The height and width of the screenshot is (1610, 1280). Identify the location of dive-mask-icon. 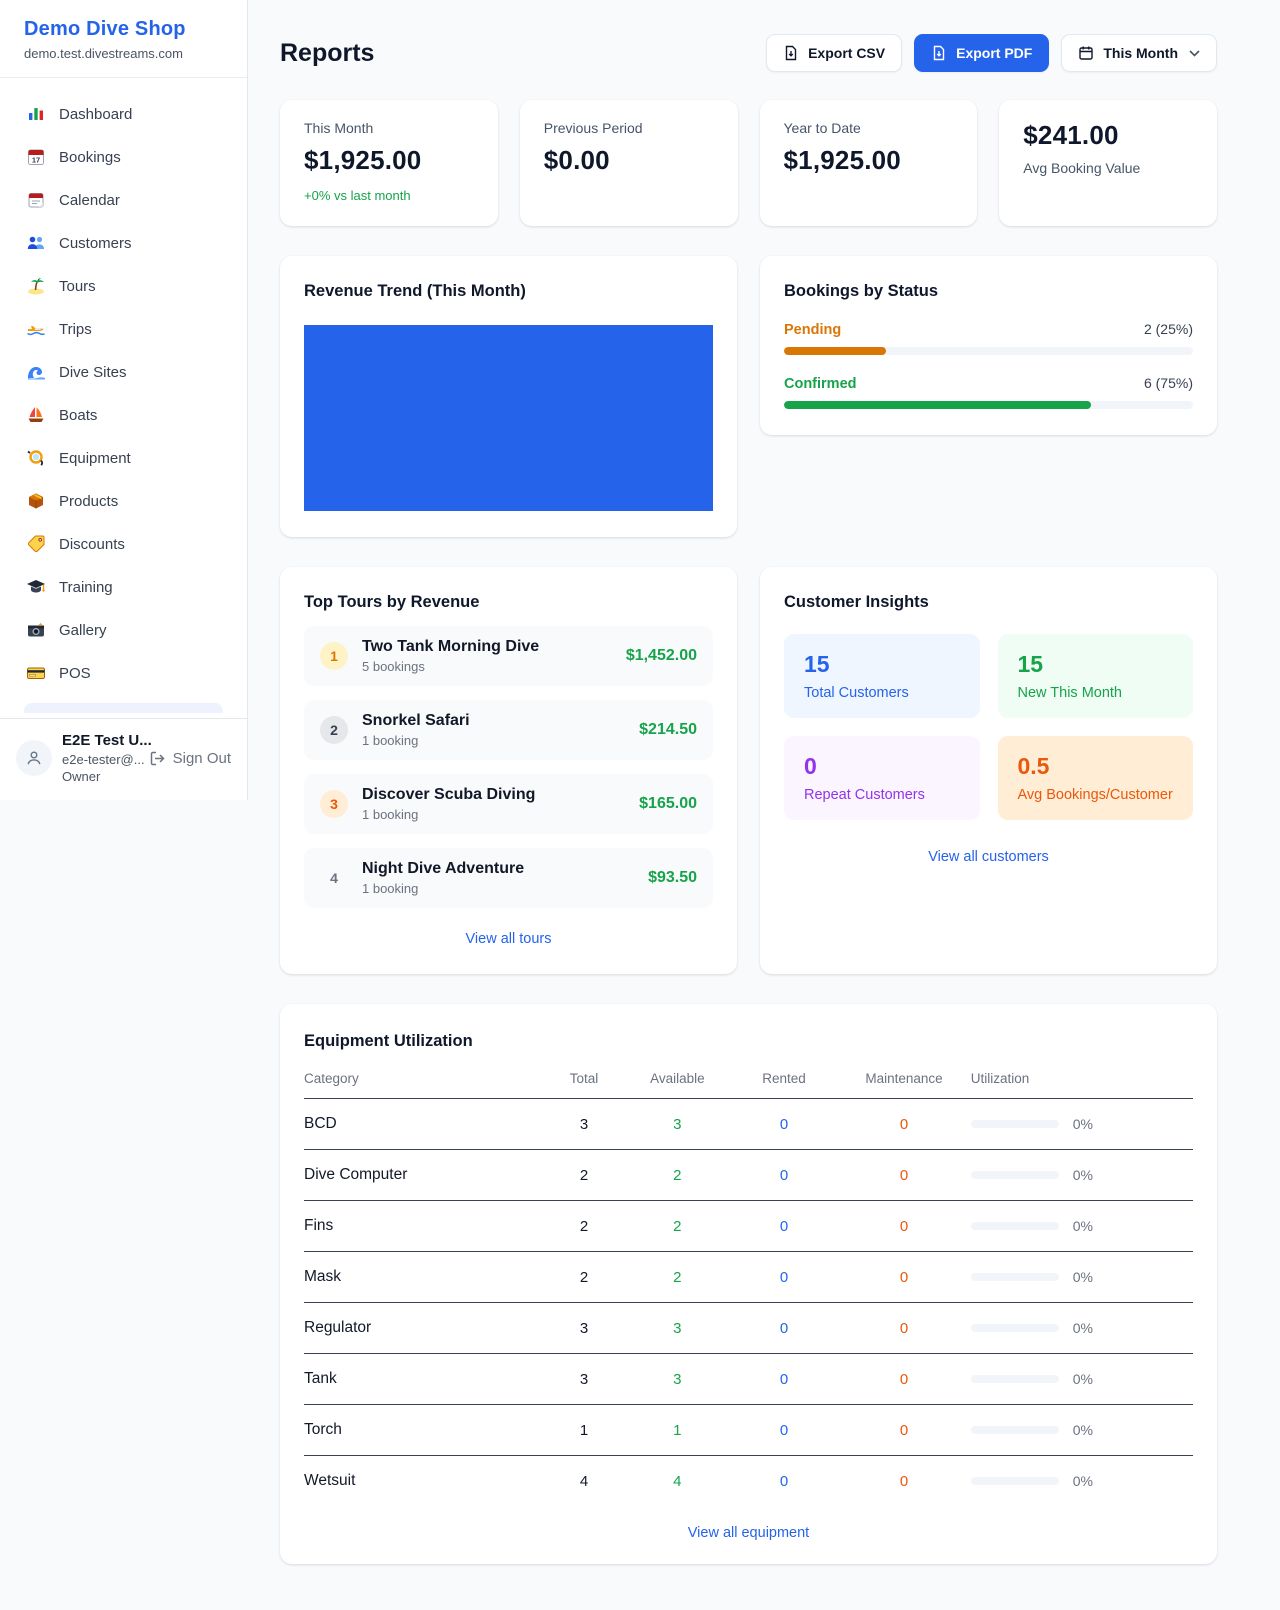
(36, 458).